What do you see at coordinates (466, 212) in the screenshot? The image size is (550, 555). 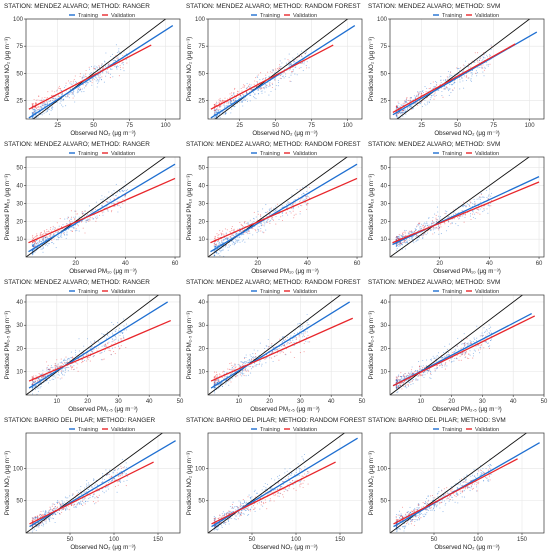 I see `validation-fit-line` at bounding box center [466, 212].